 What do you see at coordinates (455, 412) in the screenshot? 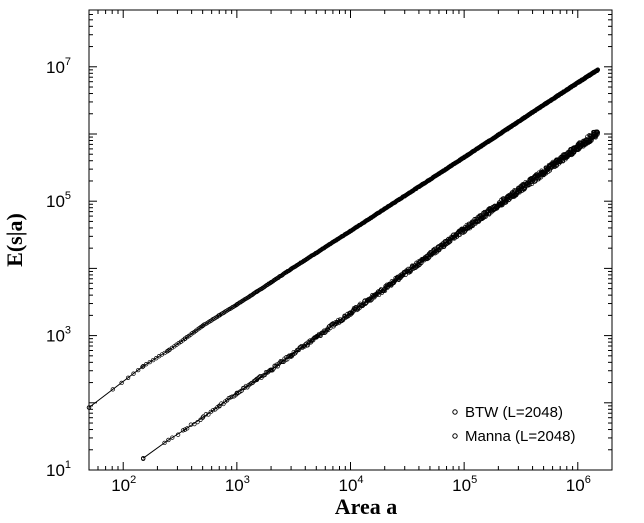
I see `legend-marker-btw` at bounding box center [455, 412].